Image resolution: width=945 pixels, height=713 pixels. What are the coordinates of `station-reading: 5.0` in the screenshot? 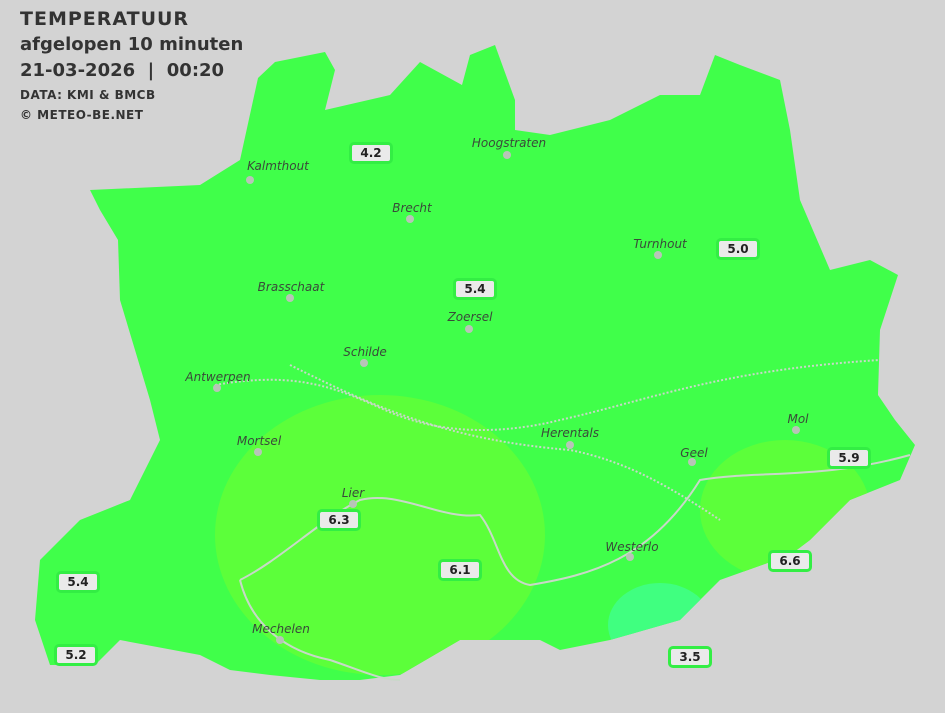 It's located at (738, 249).